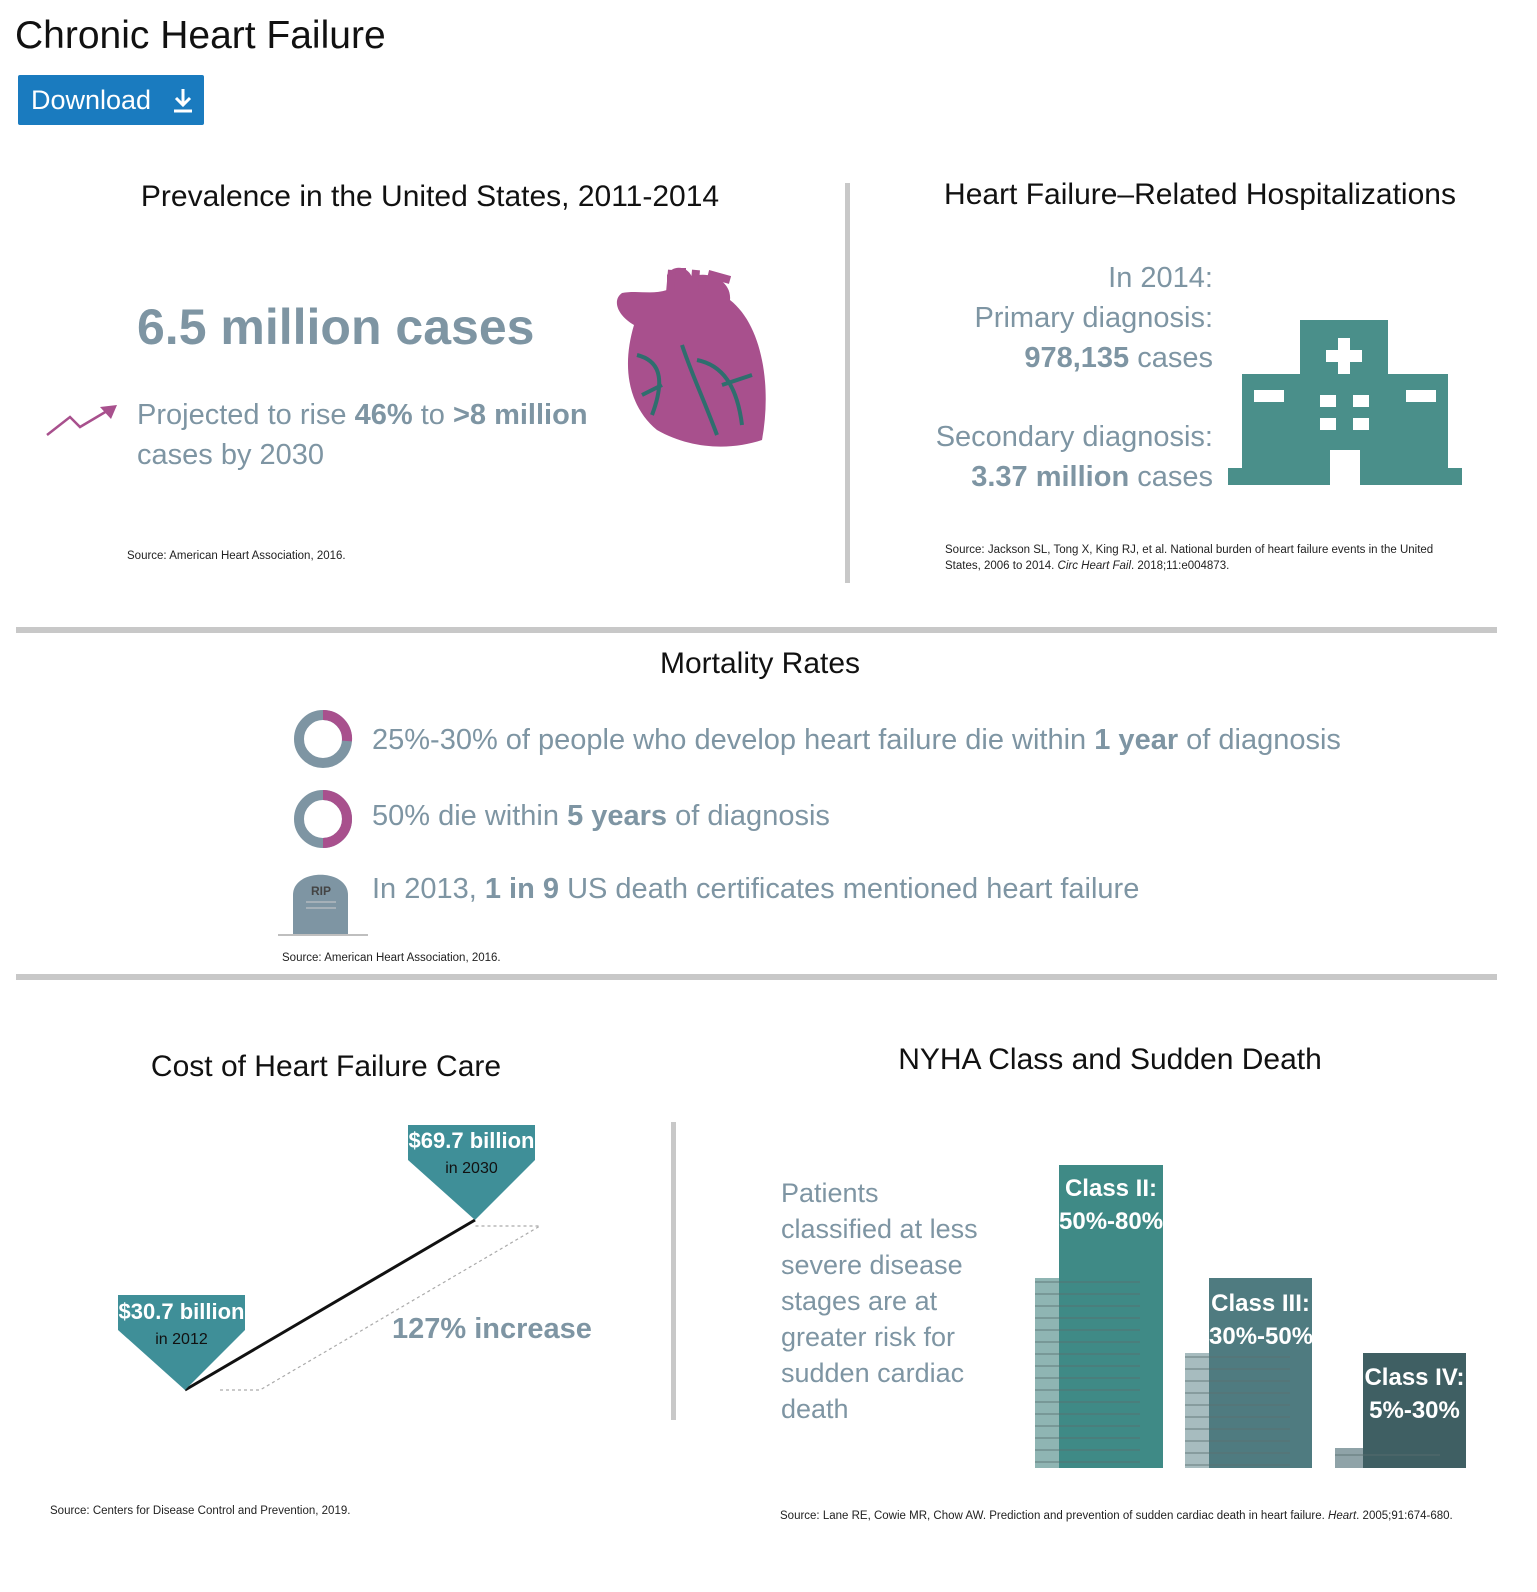 This screenshot has height=1592, width=1537. Describe the element at coordinates (383, 415) in the screenshot. I see `emphasis: 46%` at that location.